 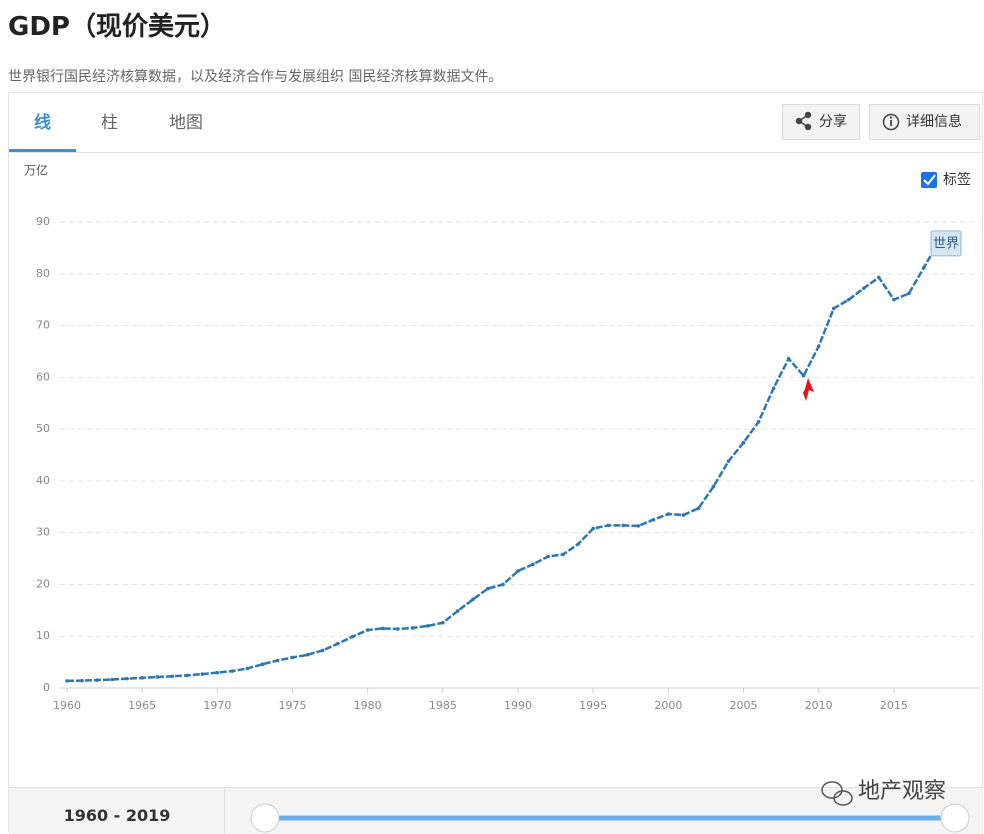 I want to click on watermark: 地产观察, so click(x=902, y=791).